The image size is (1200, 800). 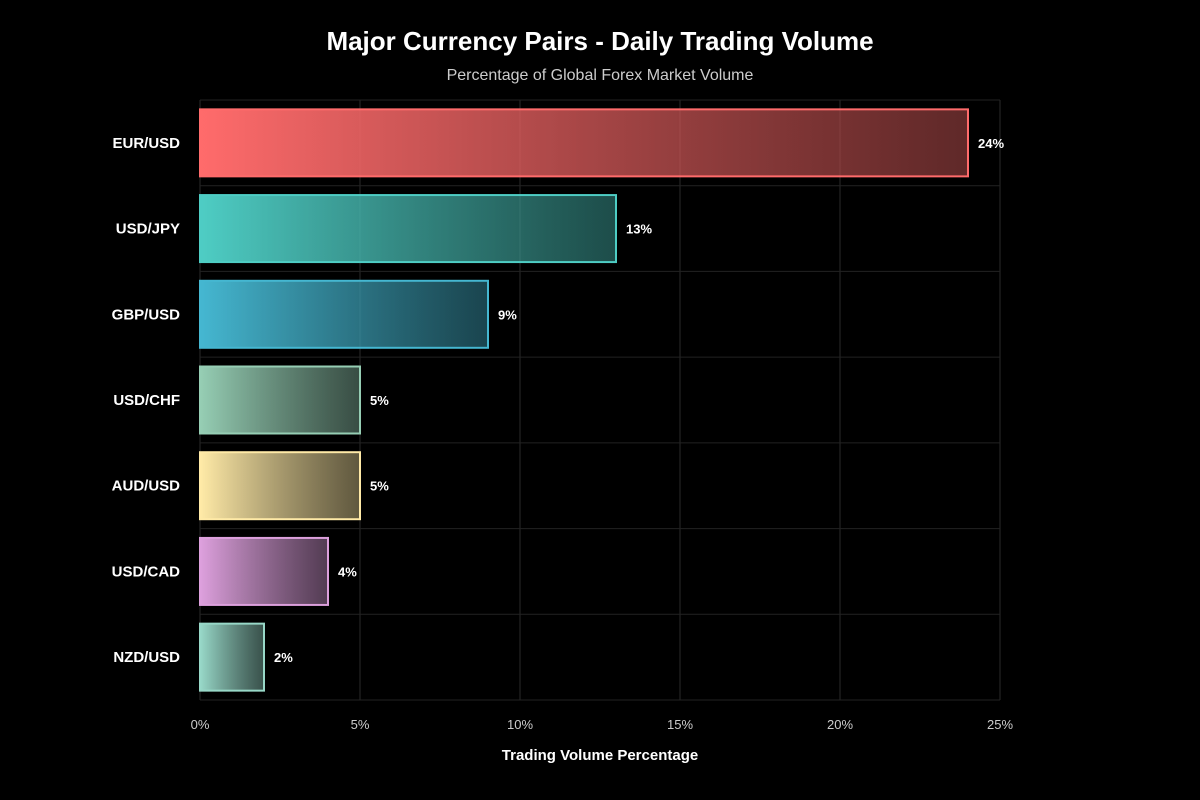 What do you see at coordinates (283, 657) in the screenshot?
I see `data-label: 2%` at bounding box center [283, 657].